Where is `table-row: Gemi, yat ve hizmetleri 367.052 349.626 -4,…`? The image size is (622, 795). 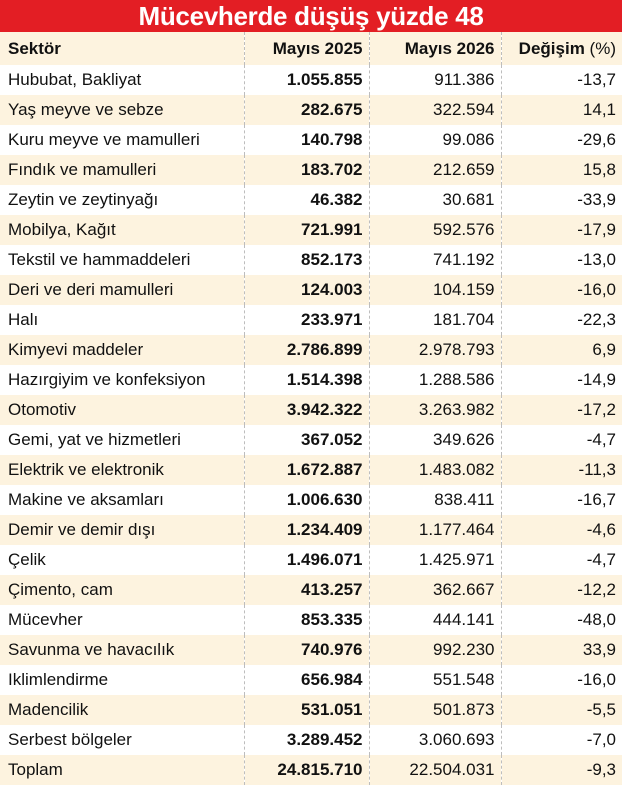 table-row: Gemi, yat ve hizmetleri 367.052 349.626 -4,… is located at coordinates (311, 440).